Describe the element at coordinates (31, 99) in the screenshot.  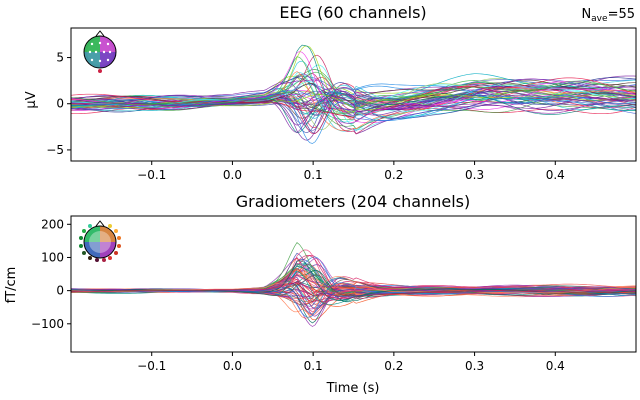
I see `eeg-ylabel: µV` at that location.